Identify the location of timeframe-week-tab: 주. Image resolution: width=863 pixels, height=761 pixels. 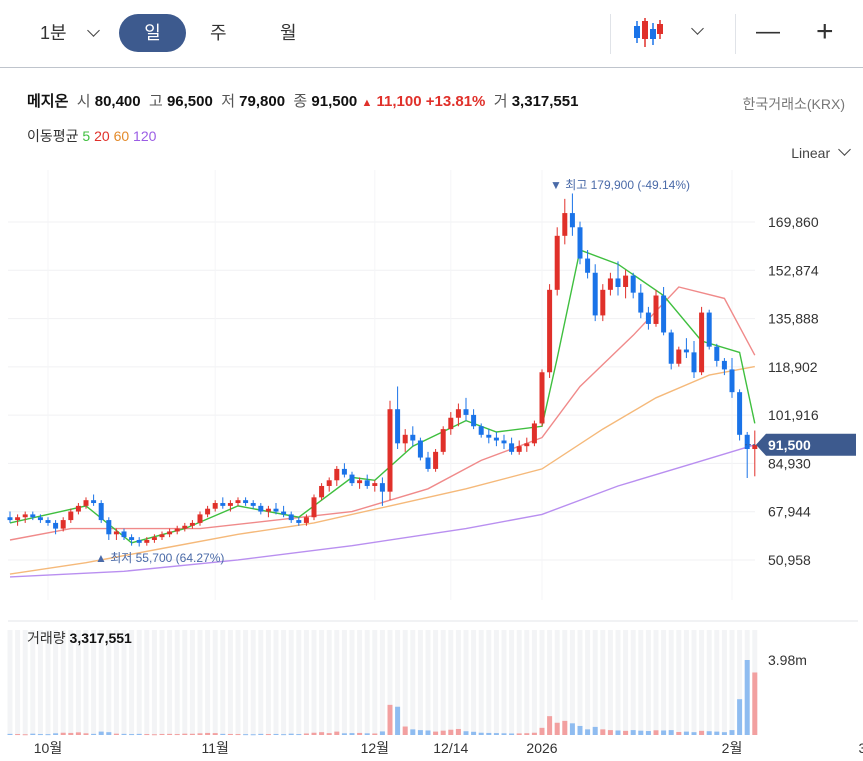
(218, 33).